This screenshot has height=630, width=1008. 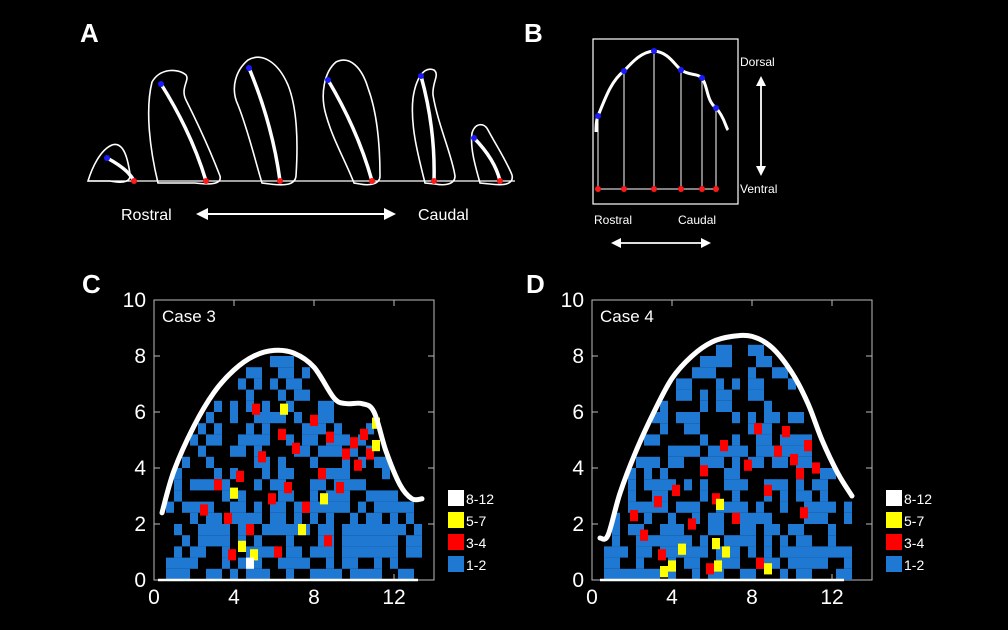 I want to click on legend: 8-12 5-7 3-4 1-2, so click(x=471, y=531).